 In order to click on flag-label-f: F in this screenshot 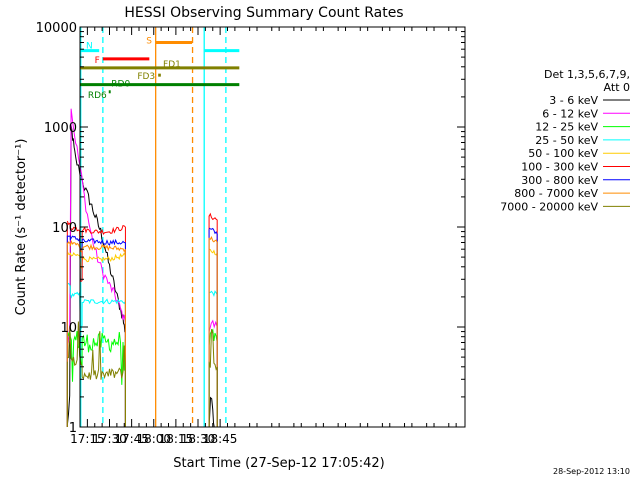, I will do `click(97, 61)`.